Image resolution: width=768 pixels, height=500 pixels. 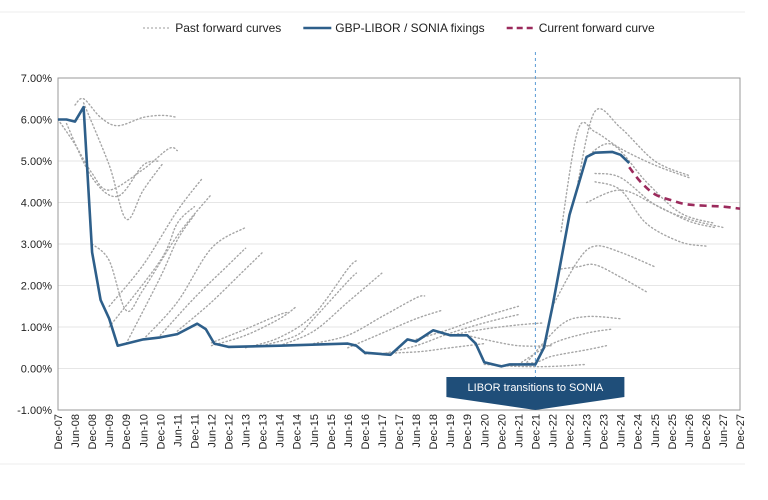 I want to click on x-tick-label: Jun-25, so click(x=656, y=431).